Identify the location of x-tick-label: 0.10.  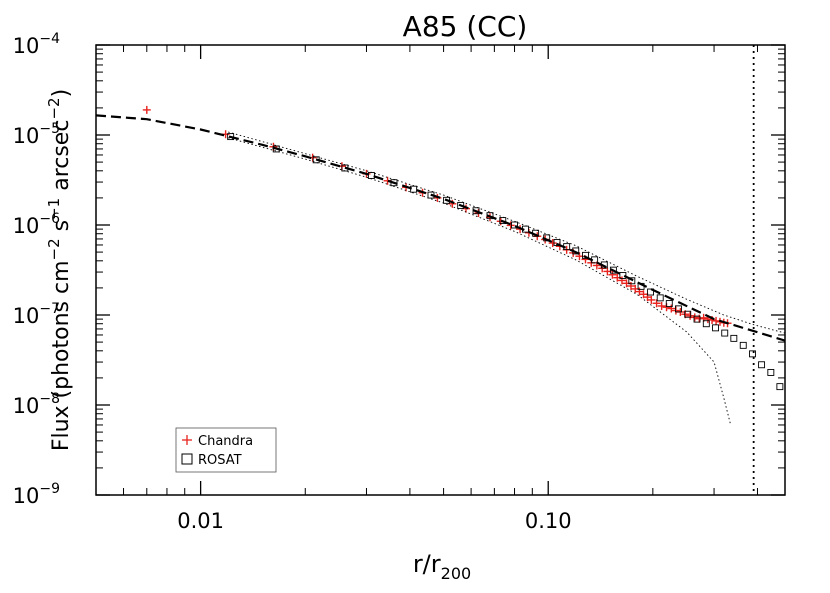
(548, 521).